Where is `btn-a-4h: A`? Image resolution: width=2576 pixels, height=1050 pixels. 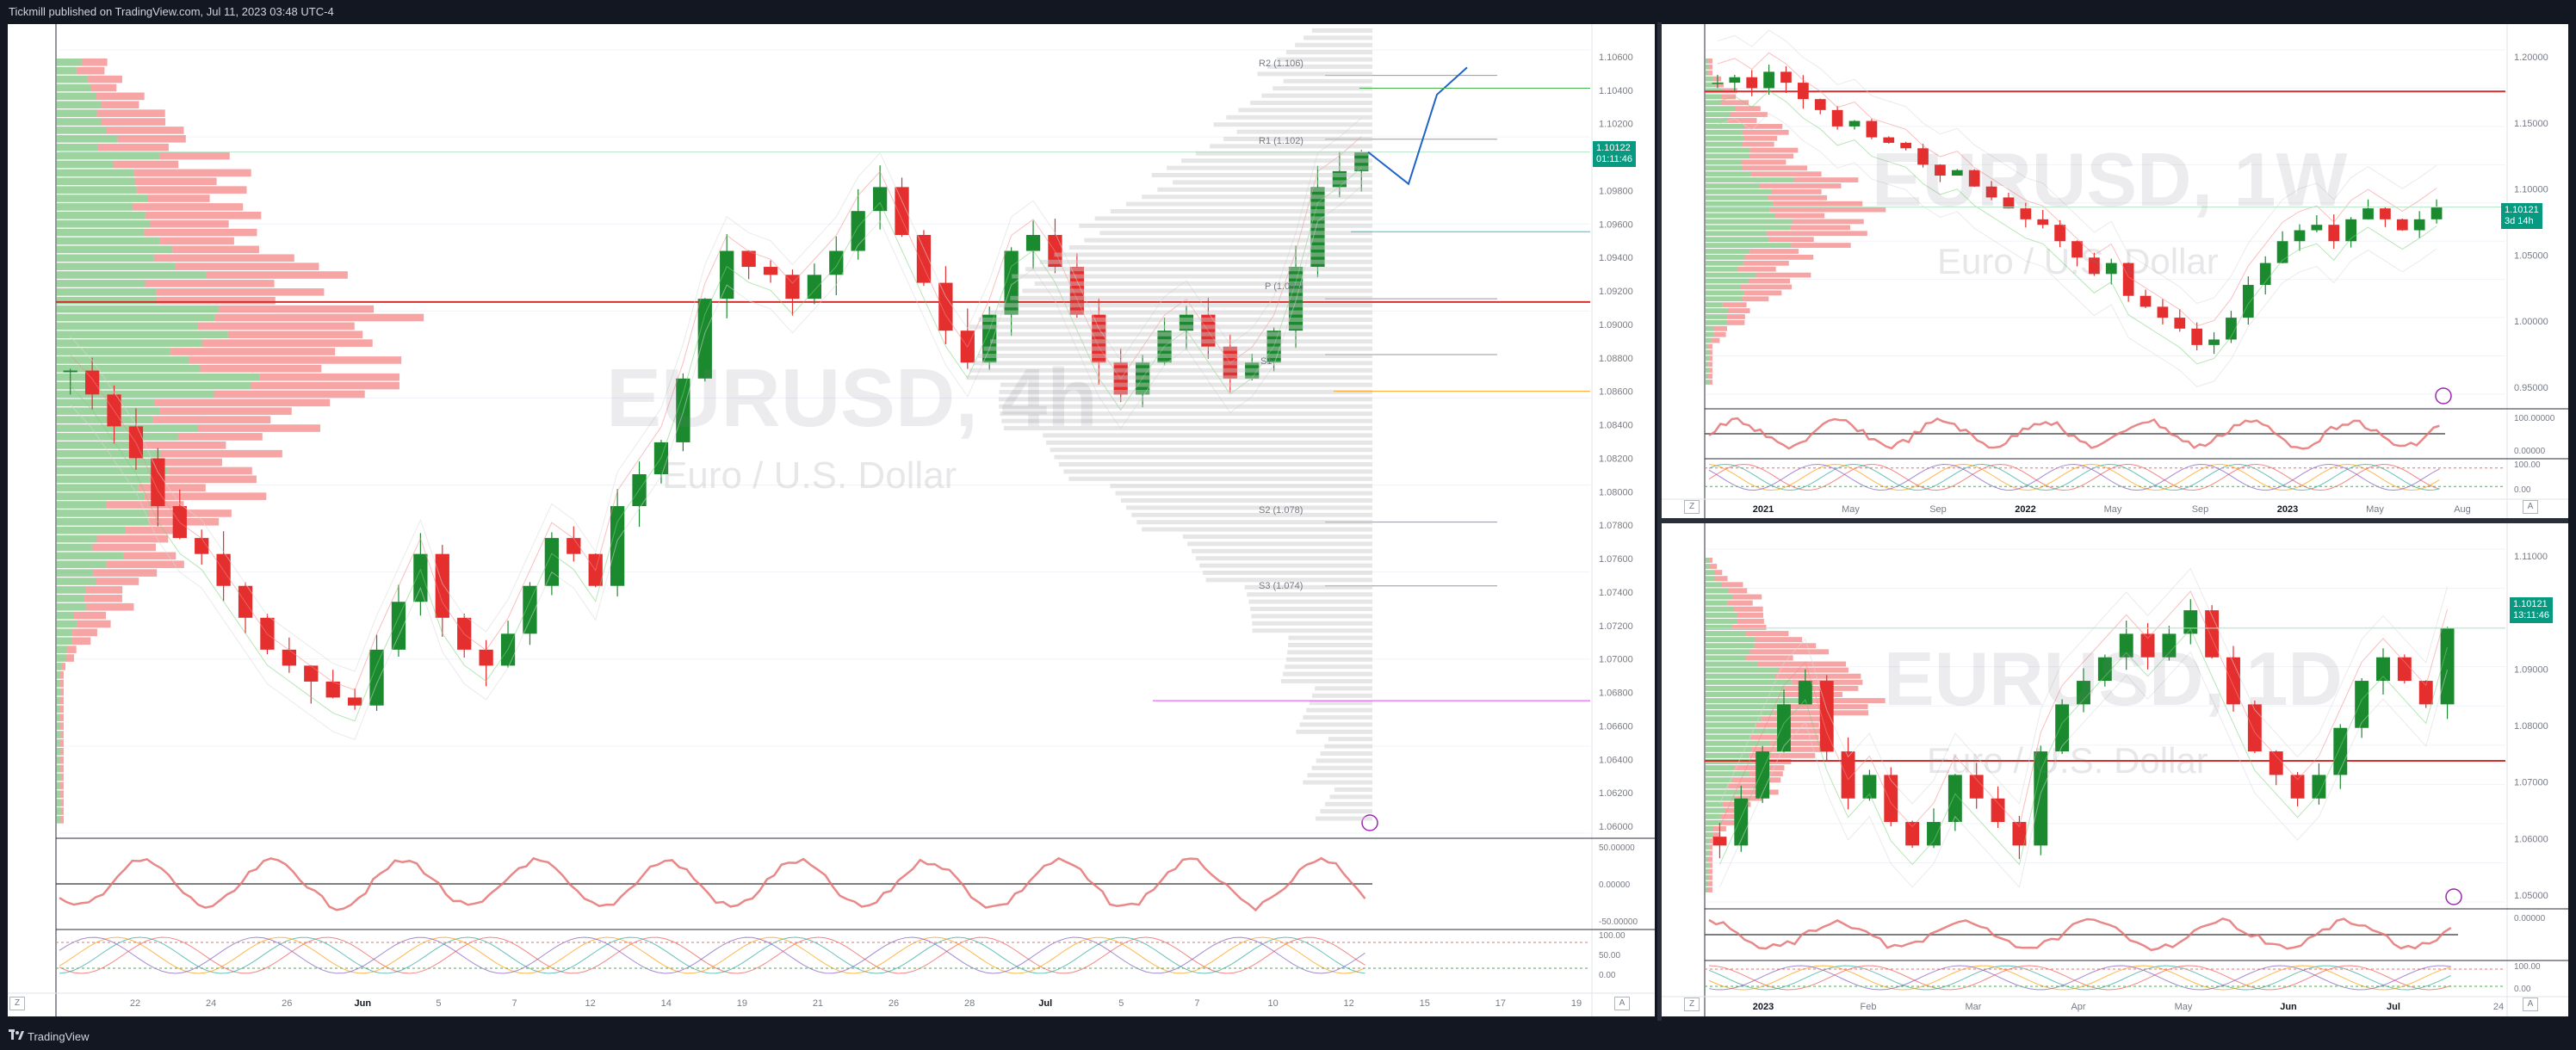 btn-a-4h: A is located at coordinates (1622, 1004).